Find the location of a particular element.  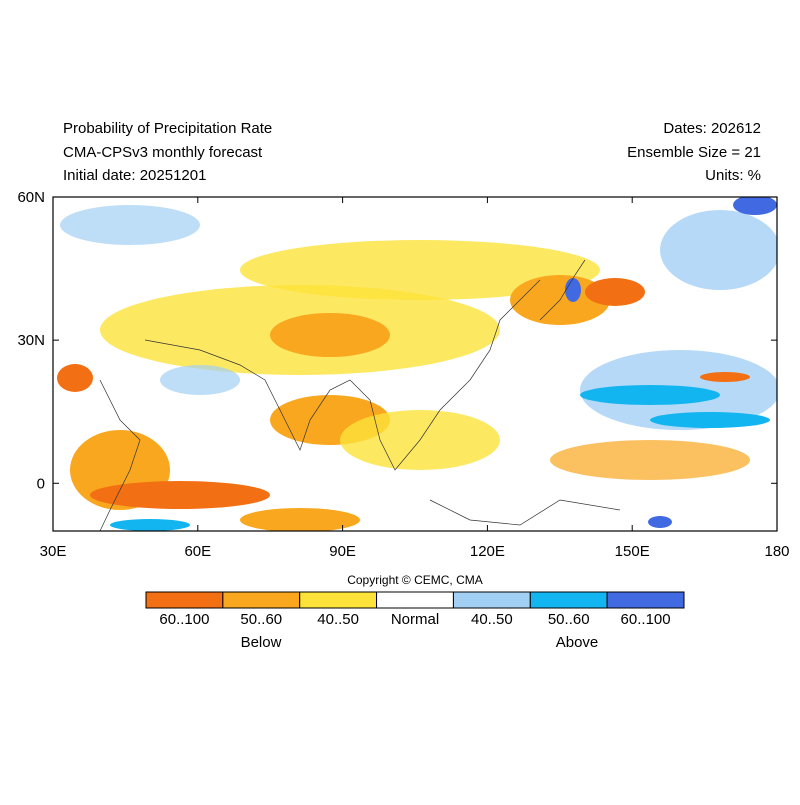

copyright: Copyright © CEMC, CMA is located at coordinates (415, 580).